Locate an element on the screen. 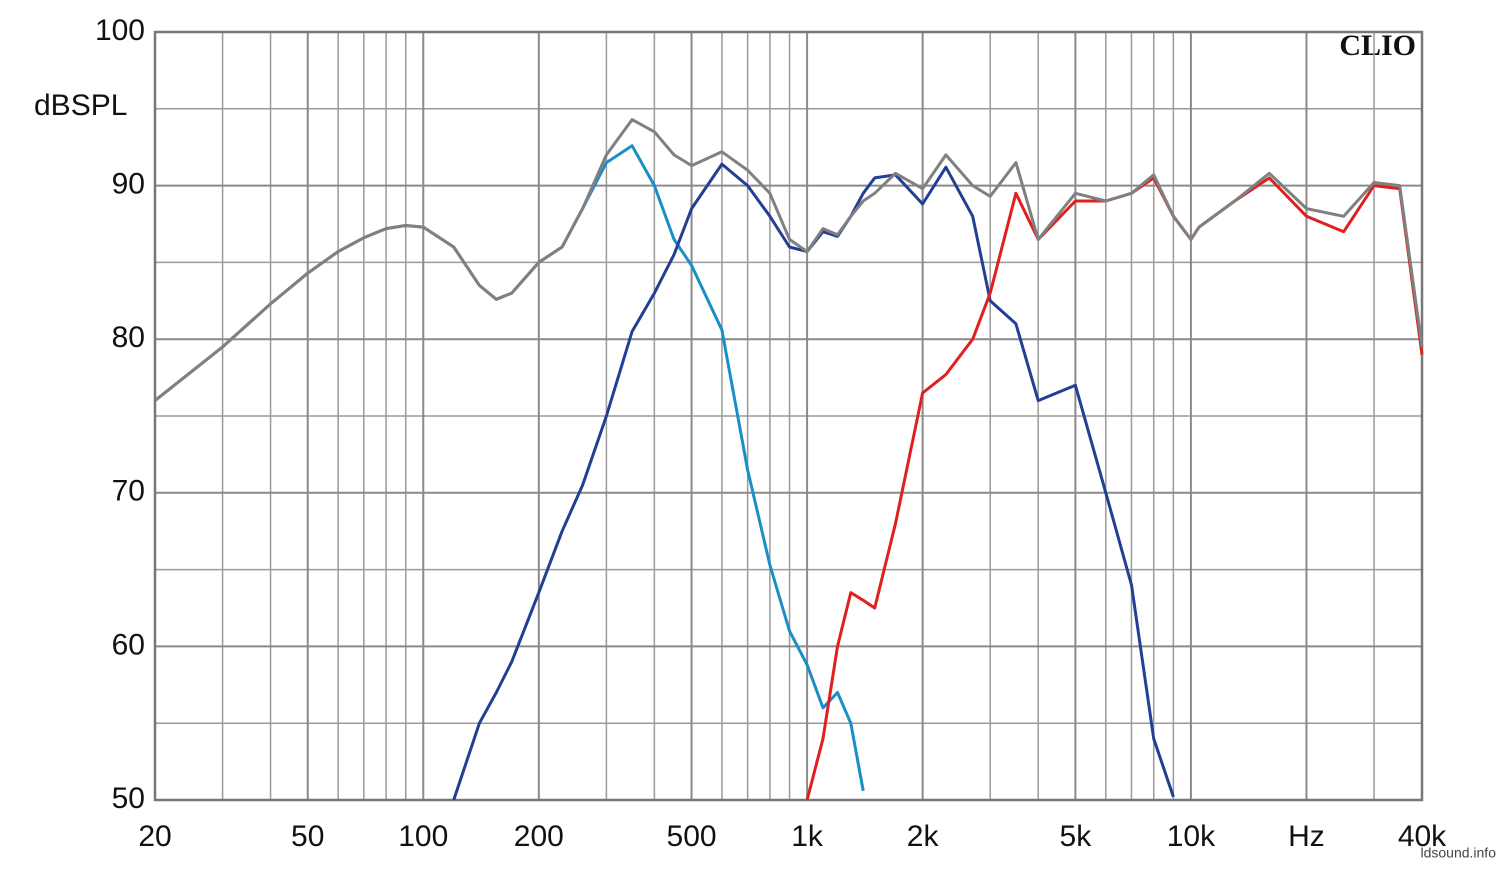 The height and width of the screenshot is (869, 1500). y-tick-label: 50 is located at coordinates (128, 798).